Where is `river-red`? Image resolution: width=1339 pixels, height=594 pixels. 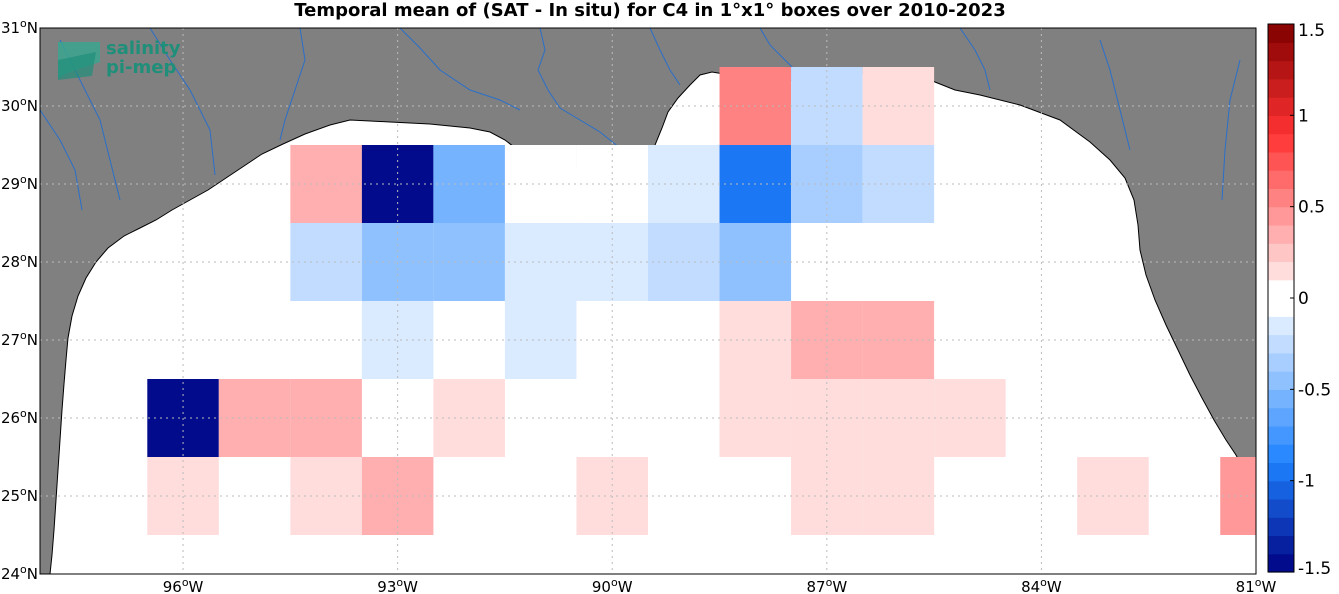 river-red is located at coordinates (460, 69).